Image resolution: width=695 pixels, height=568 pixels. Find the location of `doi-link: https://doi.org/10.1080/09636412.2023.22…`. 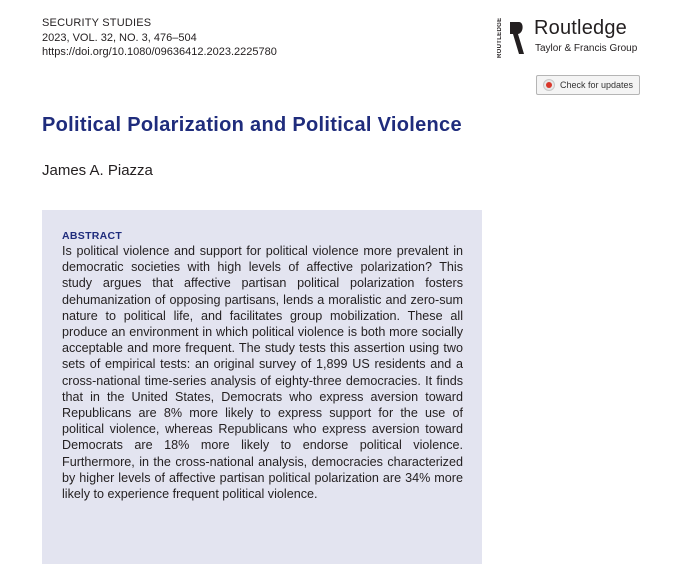

doi-link: https://doi.org/10.1080/09636412.2023.22… is located at coordinates (159, 52).